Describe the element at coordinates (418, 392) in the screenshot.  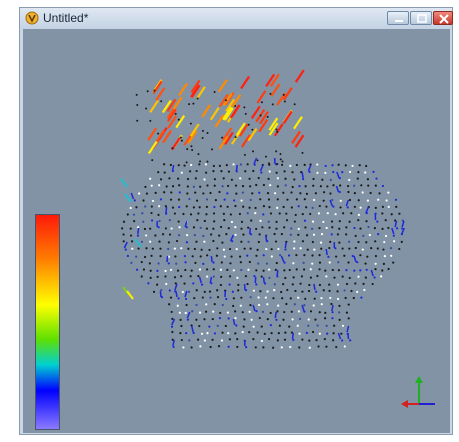
I see `axes-orientation-icon` at that location.